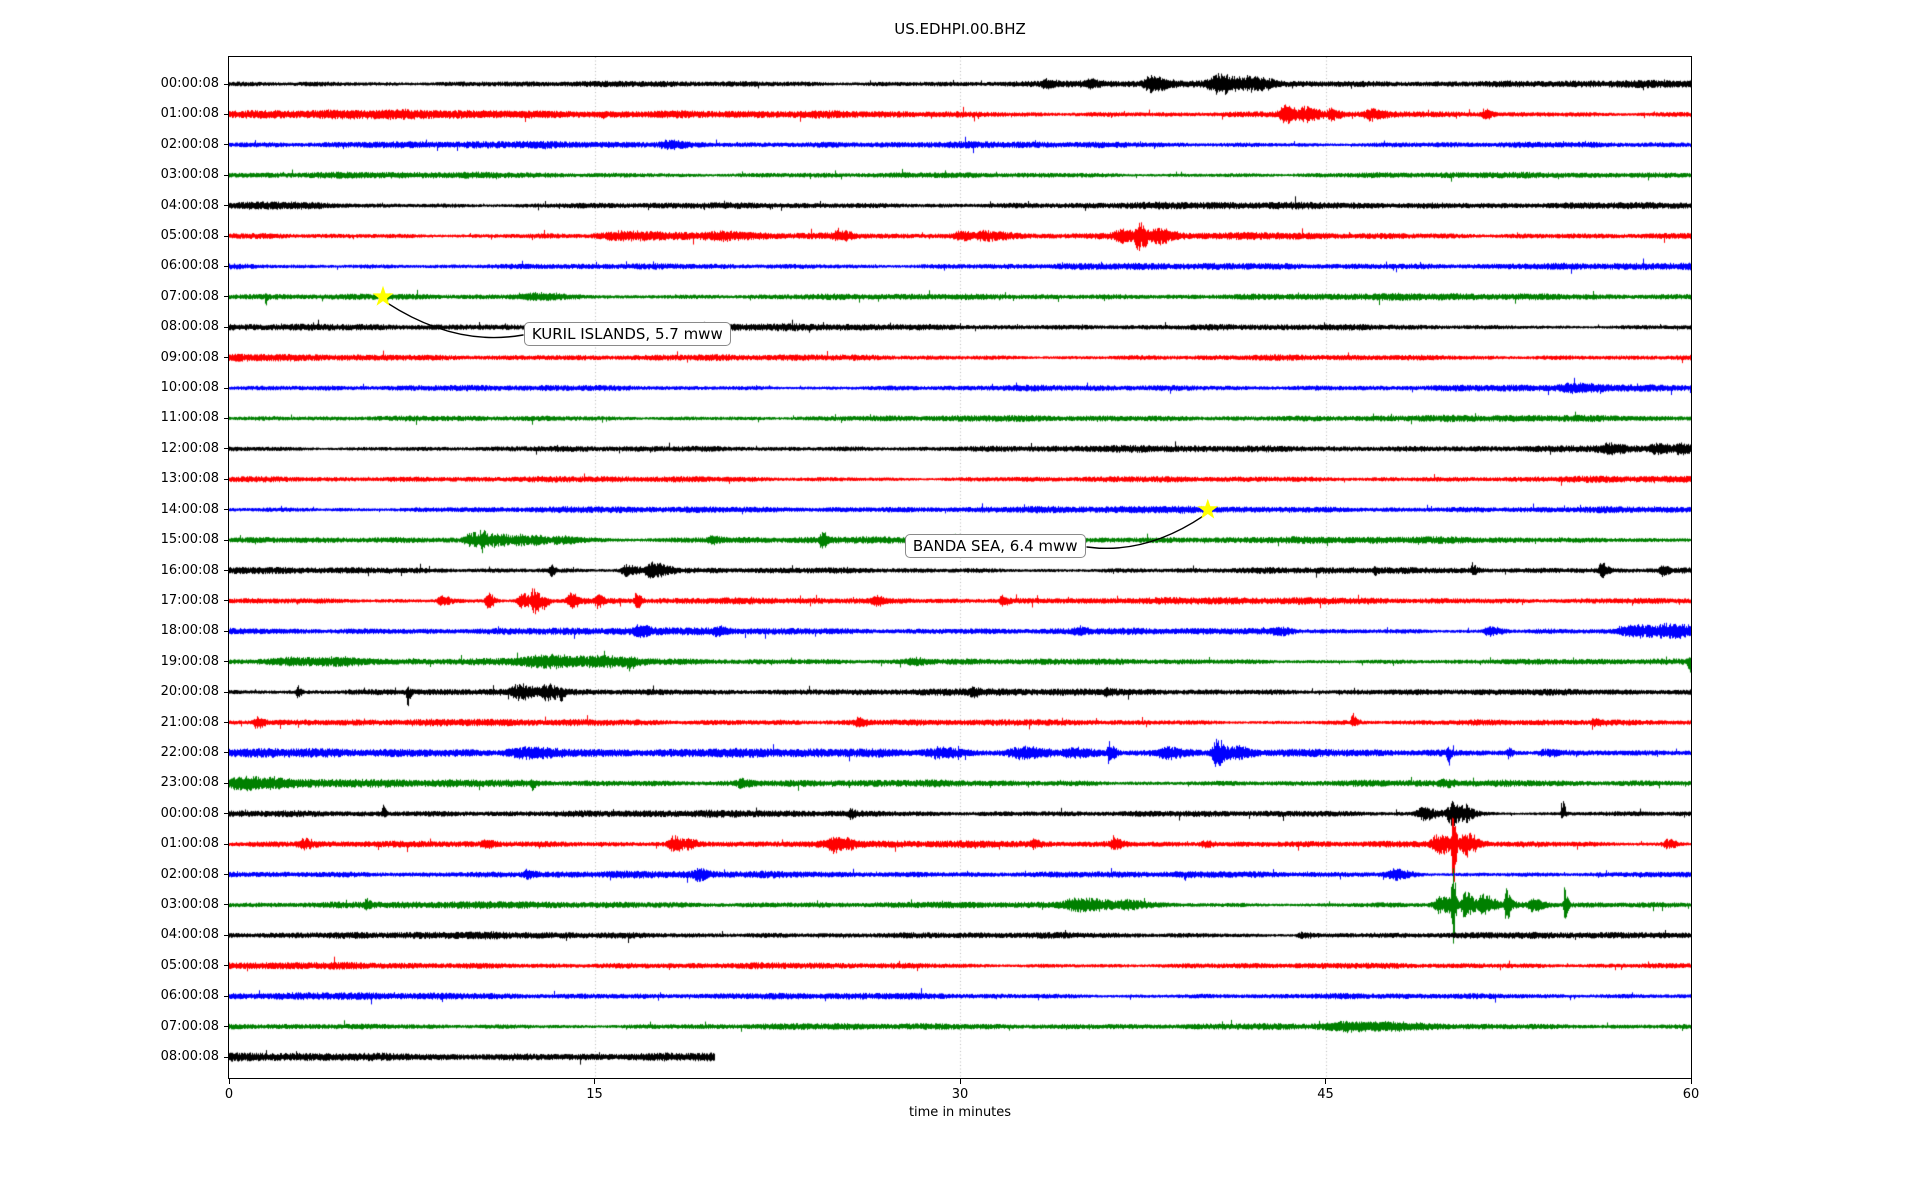  What do you see at coordinates (189, 357) in the screenshot?
I see `y-tick-label: 09:00:08` at bounding box center [189, 357].